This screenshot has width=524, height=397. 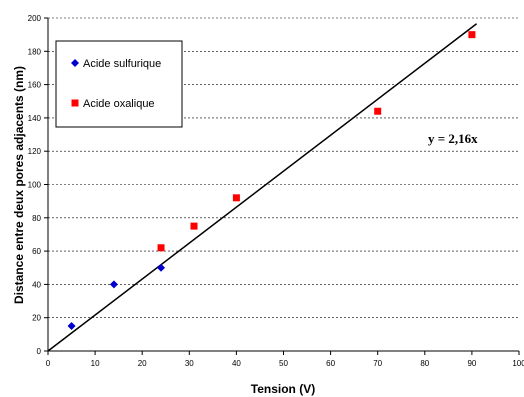 What do you see at coordinates (35, 85) in the screenshot?
I see `y-tick-label-160: 160` at bounding box center [35, 85].